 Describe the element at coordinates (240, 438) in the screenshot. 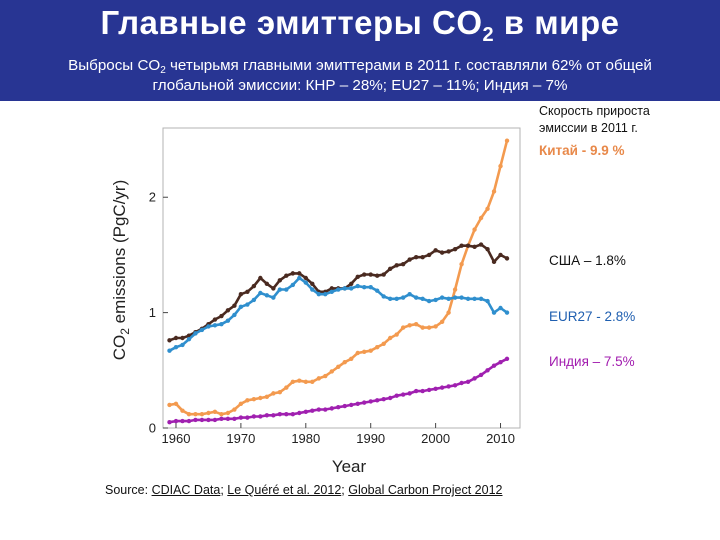

I see `x-tick-label: 1970` at that location.